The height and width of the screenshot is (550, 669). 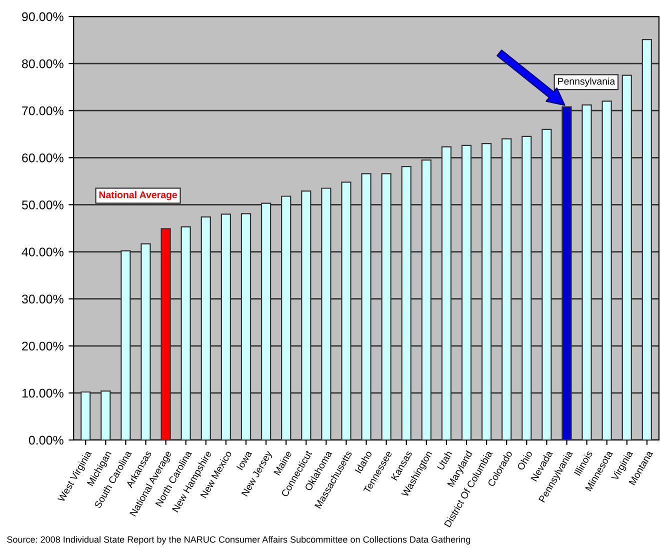 I want to click on y-tick-label: 30.00%, so click(x=43, y=299).